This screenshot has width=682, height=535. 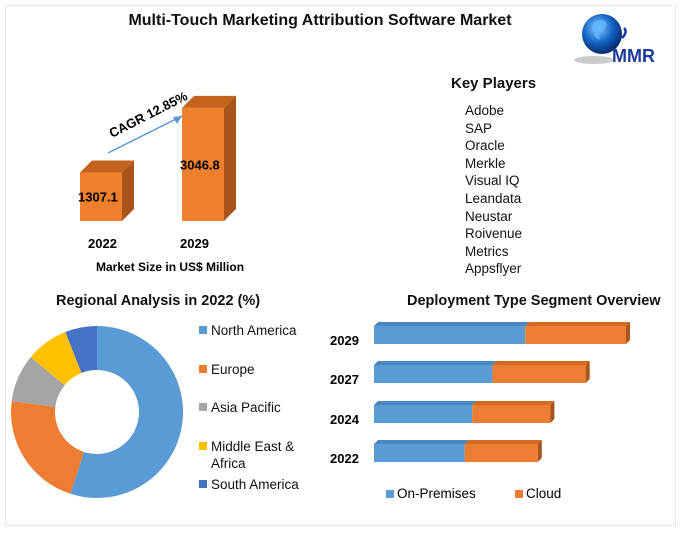 I want to click on legend-label: Europe, so click(x=233, y=369).